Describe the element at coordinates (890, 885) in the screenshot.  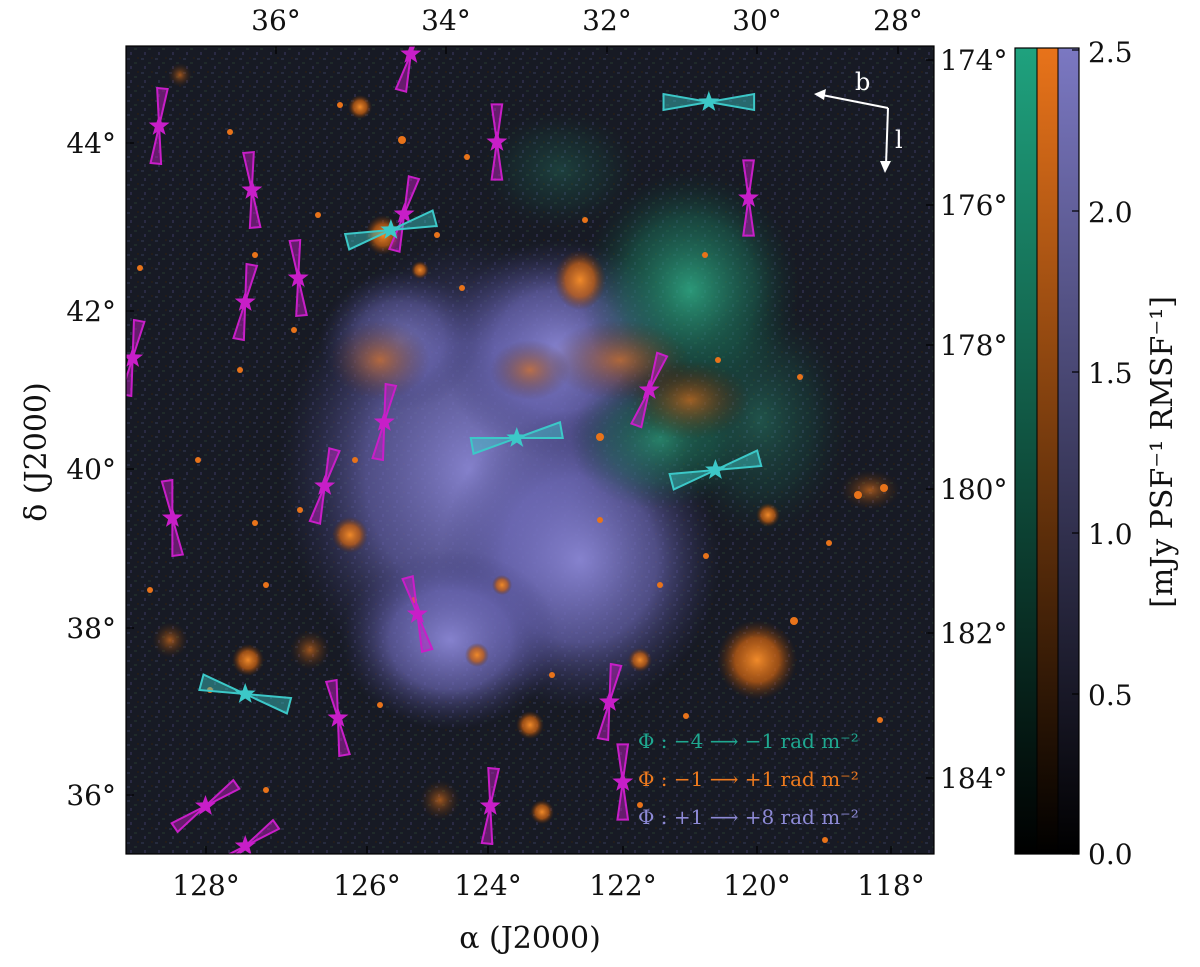
I see `x-tick-label: 118°` at that location.